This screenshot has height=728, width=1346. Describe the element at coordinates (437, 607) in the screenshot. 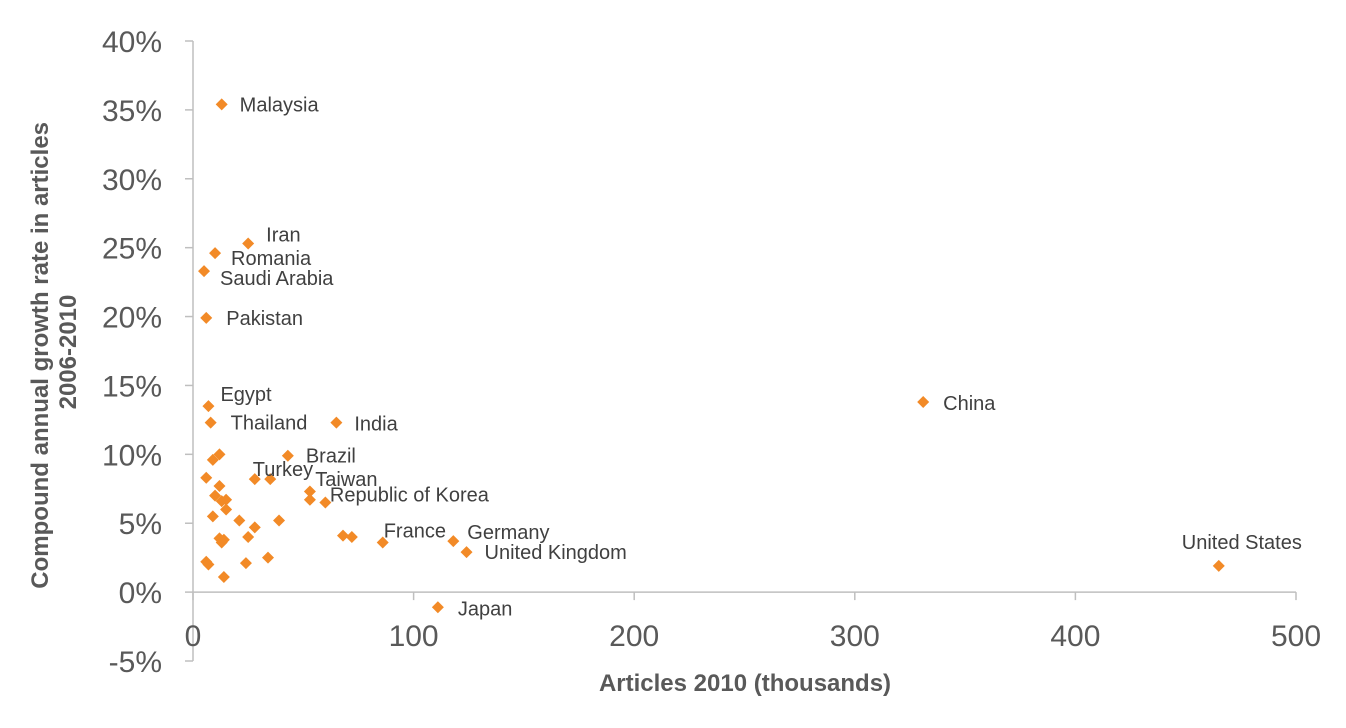

I see `data-point-japan` at that location.